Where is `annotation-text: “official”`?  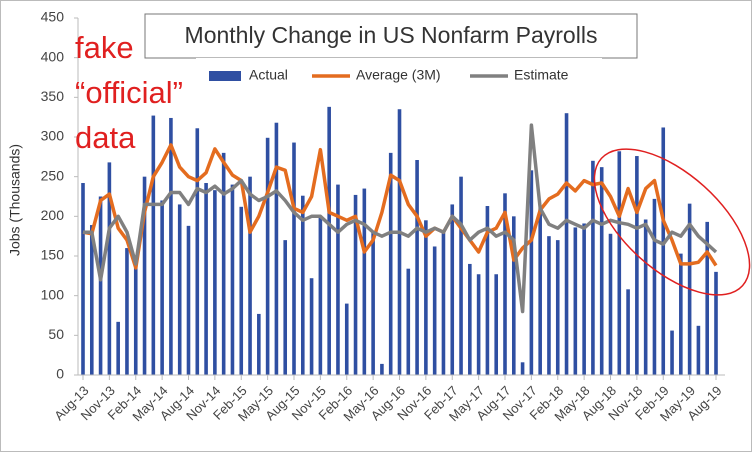 annotation-text: “official” is located at coordinates (129, 92).